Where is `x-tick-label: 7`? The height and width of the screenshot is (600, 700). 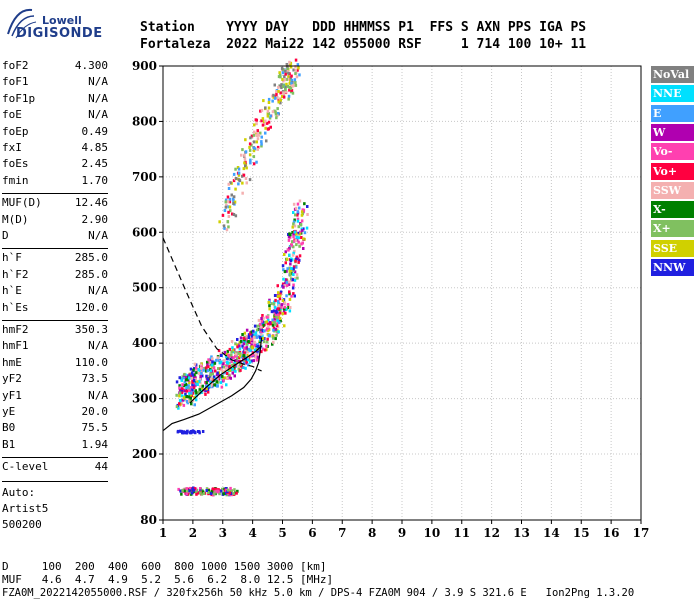 x-tick-label: 7 is located at coordinates (342, 533).